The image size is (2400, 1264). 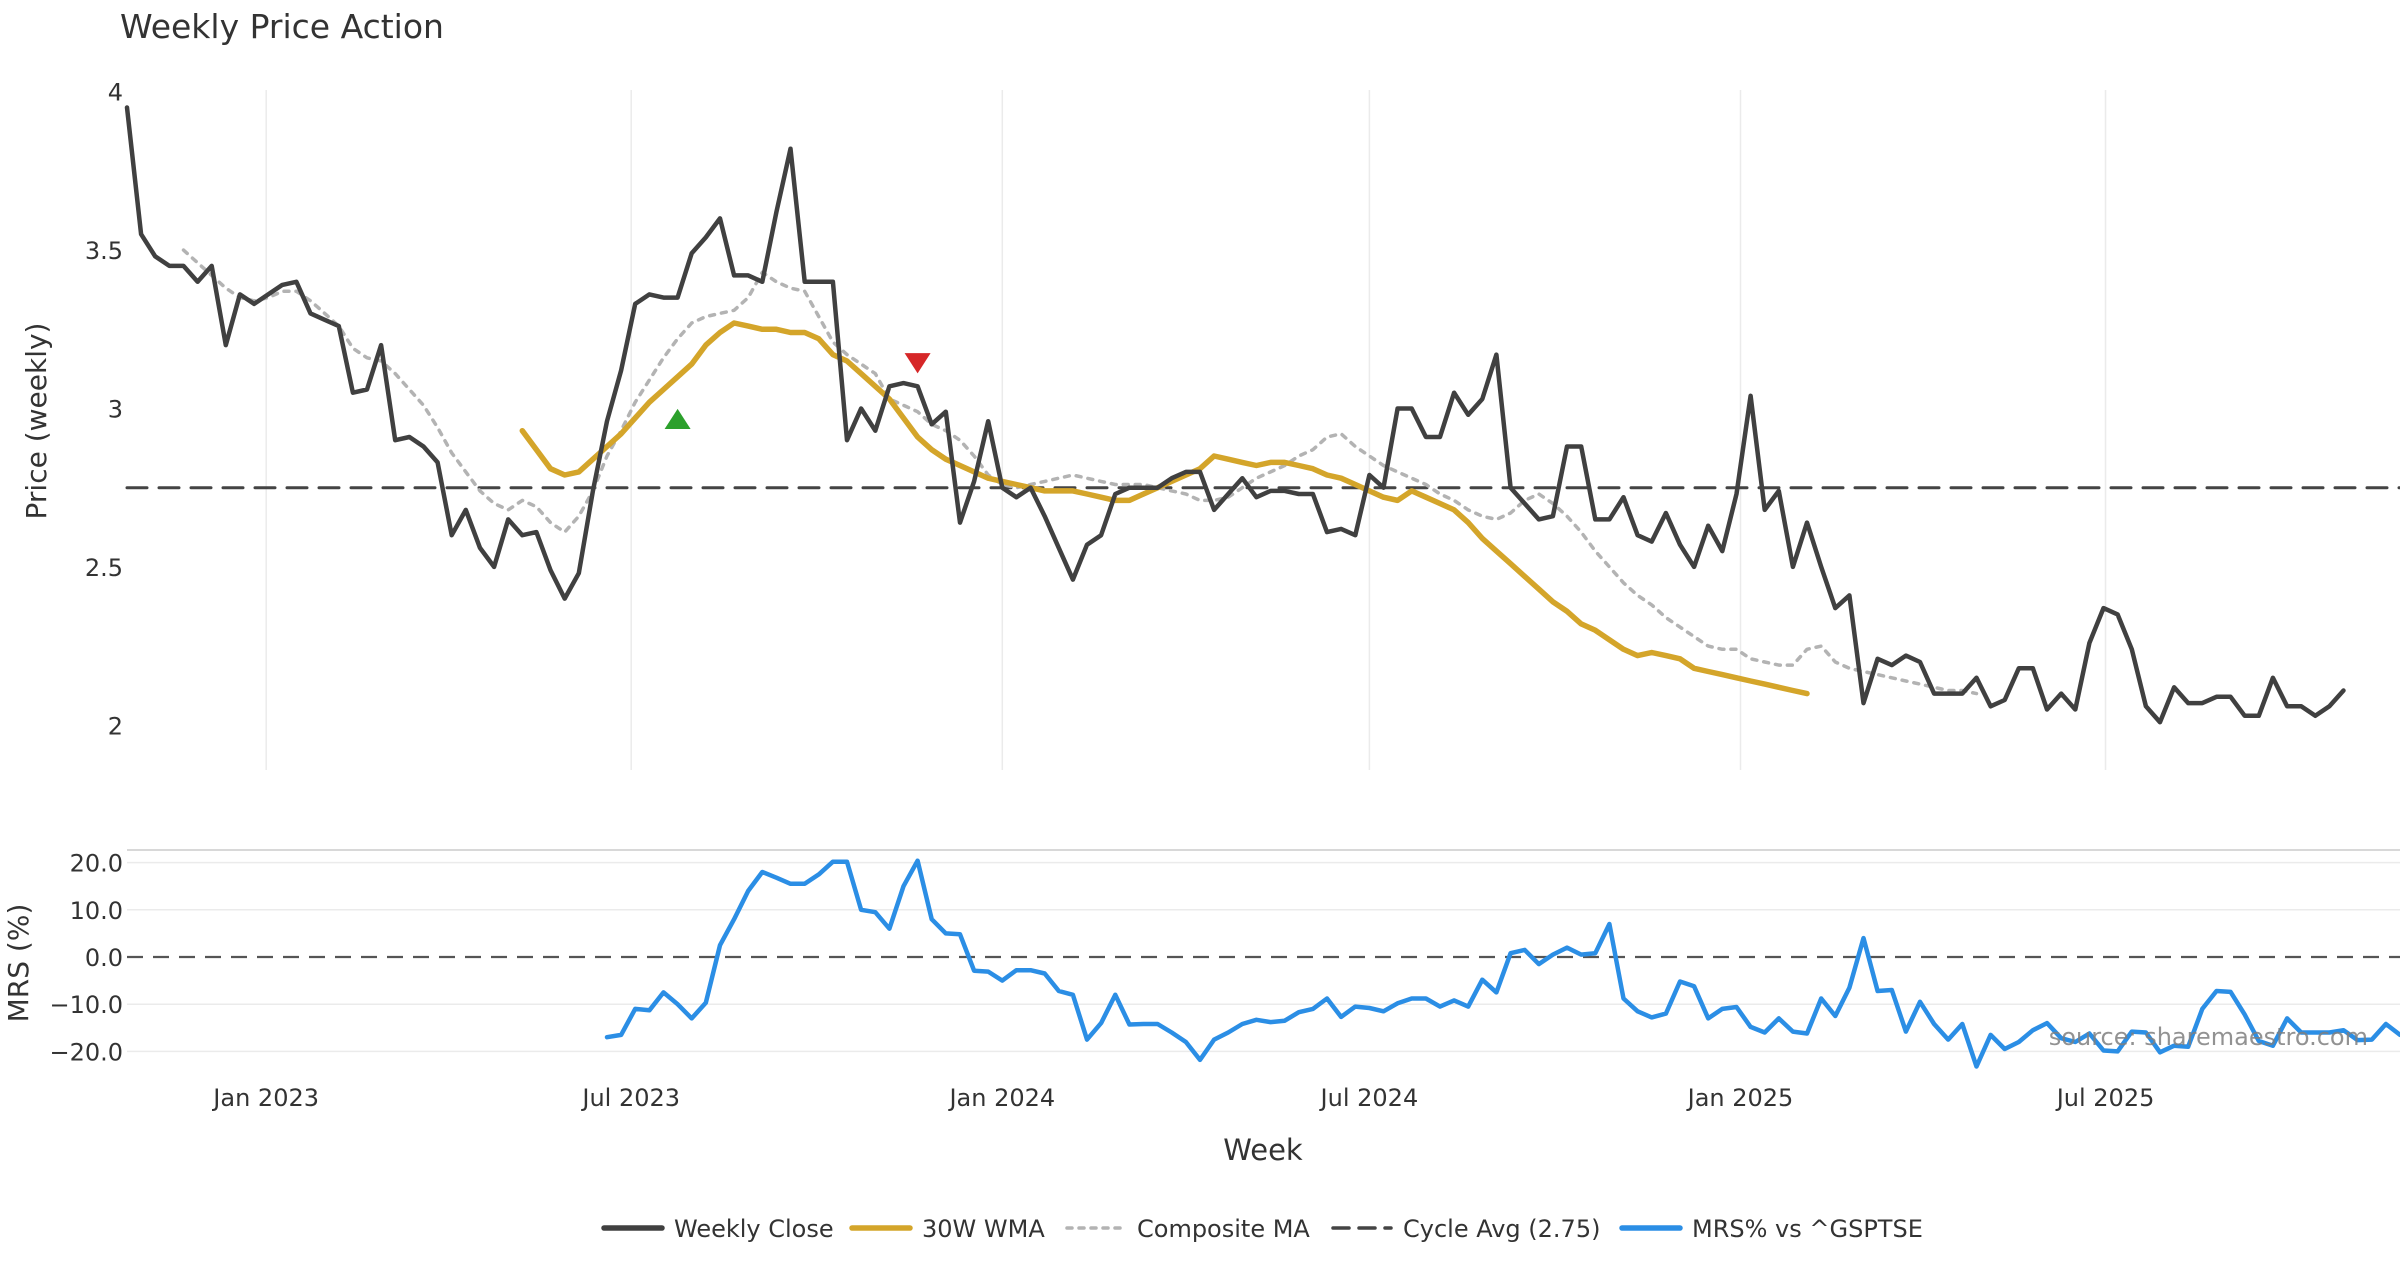 I want to click on x-tick-label: Jul 2024, so click(x=1369, y=1098).